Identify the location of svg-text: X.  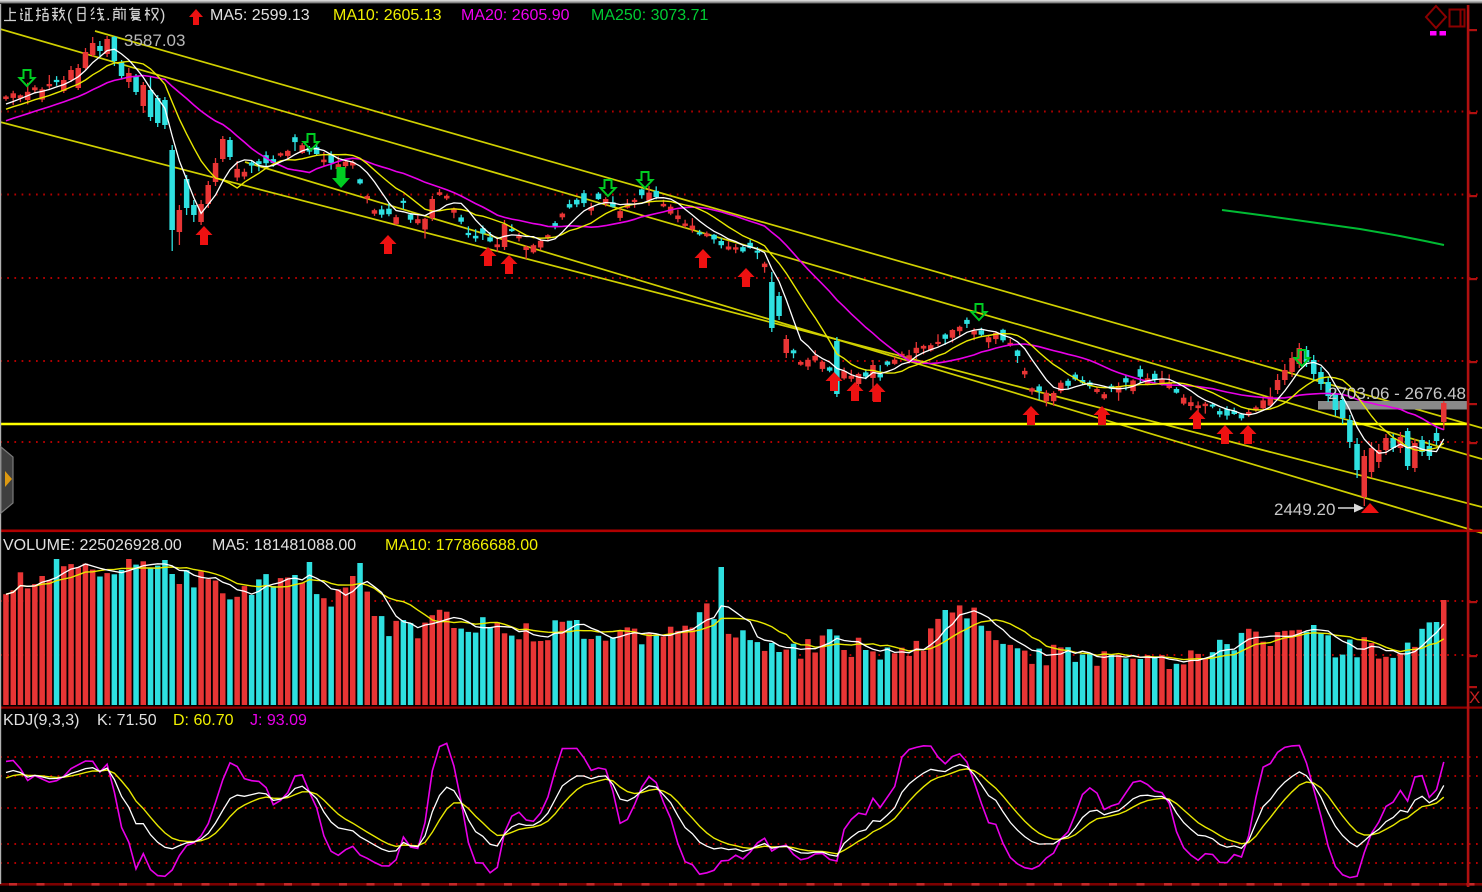
(1474, 697).